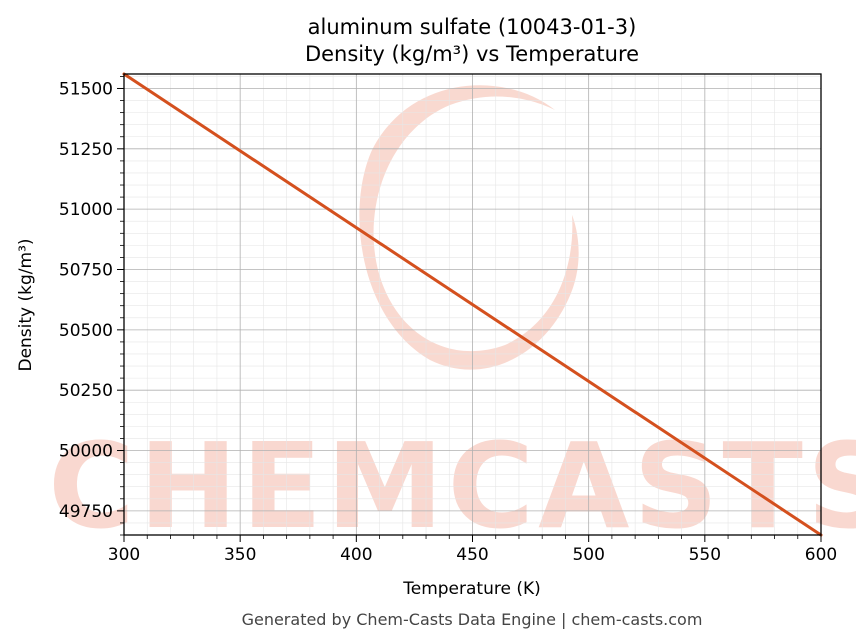 This screenshot has width=856, height=644. Describe the element at coordinates (86, 271) in the screenshot. I see `y-tick-label: 50750` at that location.